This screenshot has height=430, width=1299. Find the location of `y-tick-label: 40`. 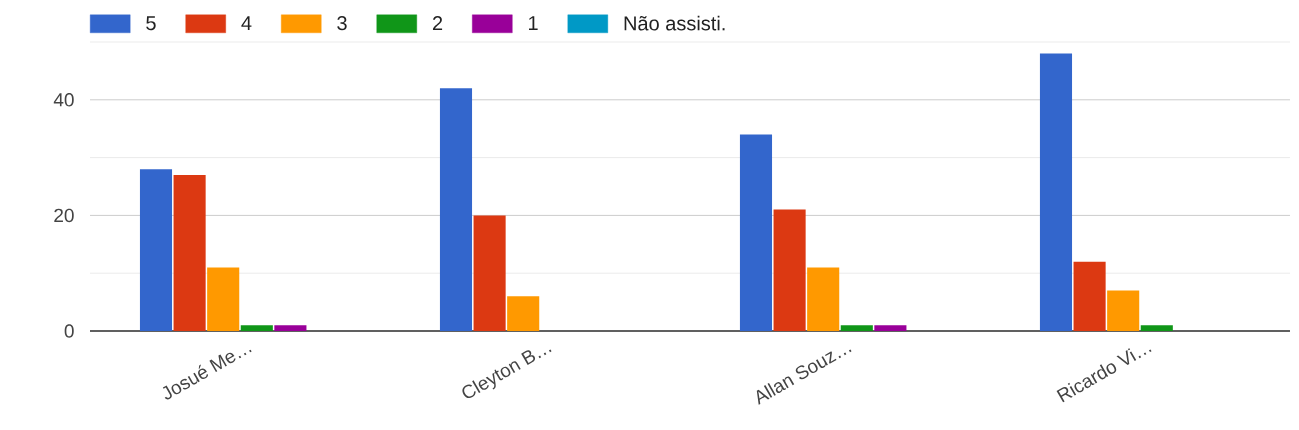

y-tick-label: 40 is located at coordinates (63, 100).